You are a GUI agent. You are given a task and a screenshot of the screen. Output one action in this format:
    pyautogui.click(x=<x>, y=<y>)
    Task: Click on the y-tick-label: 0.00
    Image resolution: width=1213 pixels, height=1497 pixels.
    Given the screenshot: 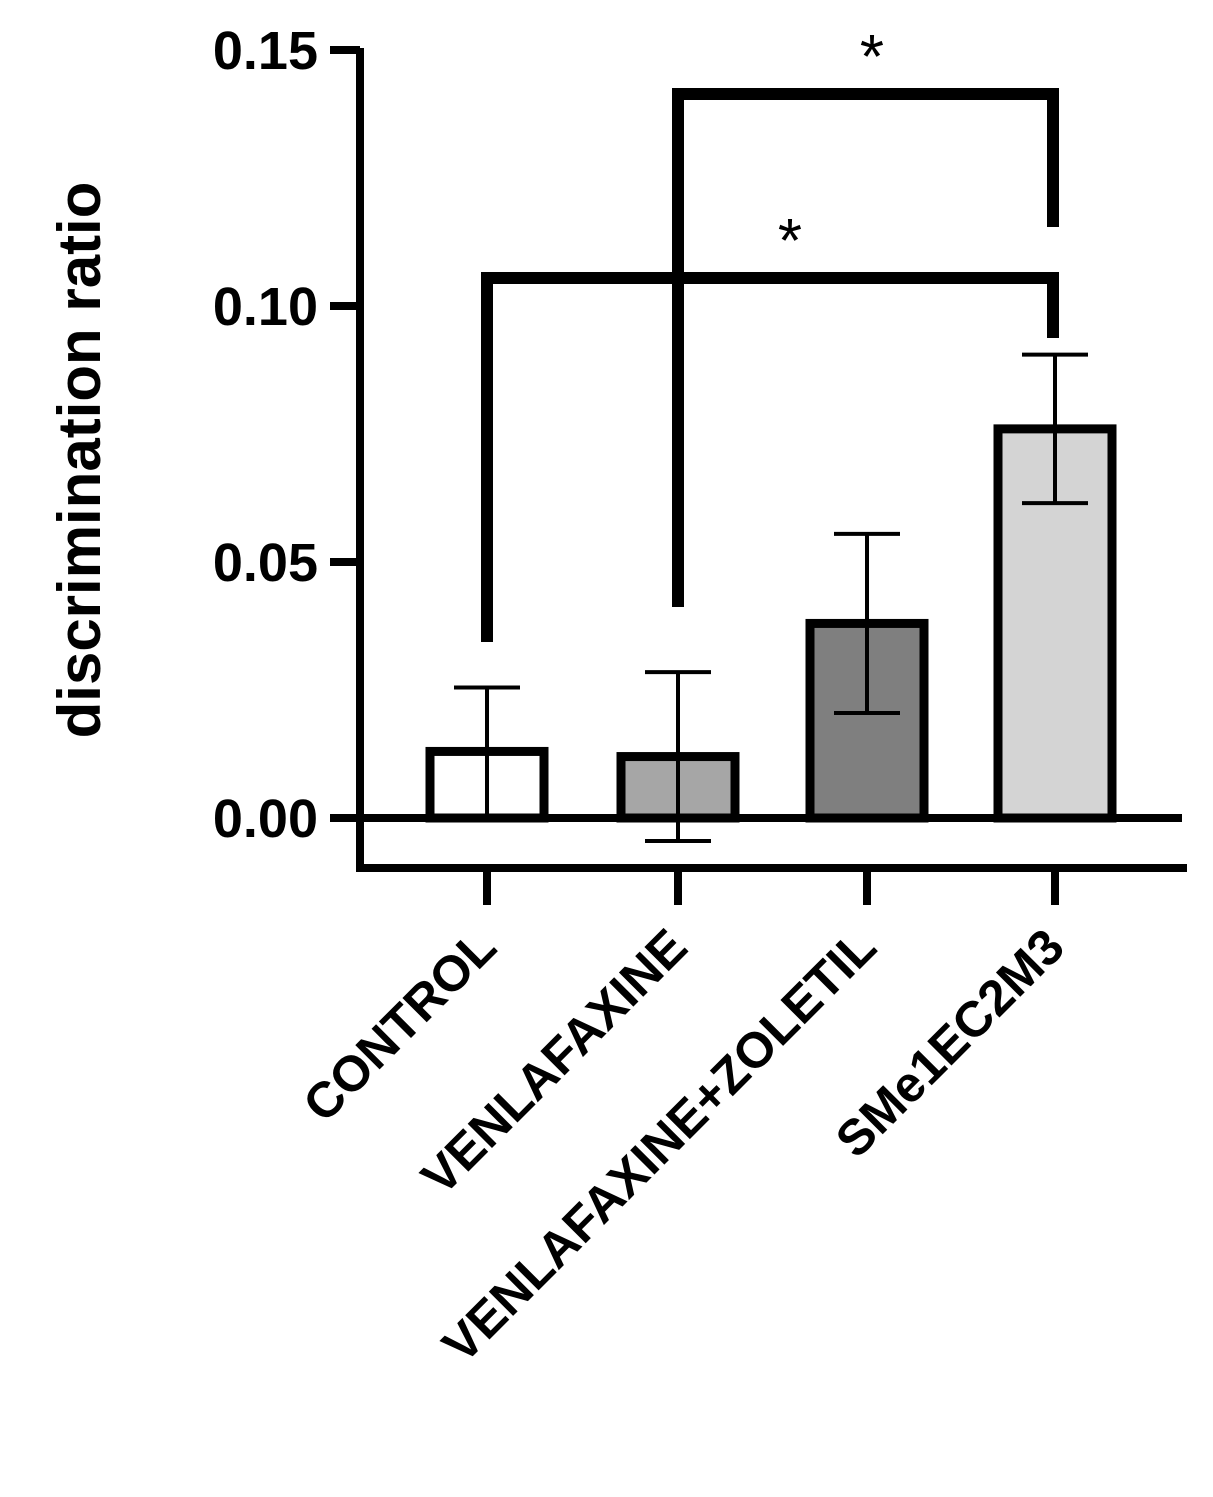 What is the action you would take?
    pyautogui.click(x=265, y=819)
    